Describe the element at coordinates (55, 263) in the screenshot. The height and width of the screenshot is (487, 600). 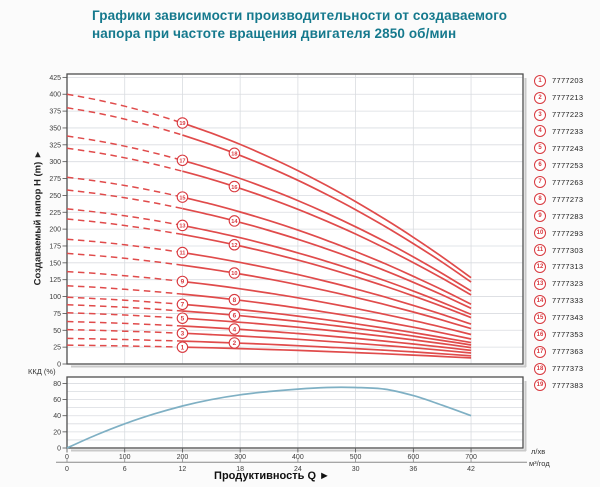
I see `head-axis-tick-label: 150` at that location.